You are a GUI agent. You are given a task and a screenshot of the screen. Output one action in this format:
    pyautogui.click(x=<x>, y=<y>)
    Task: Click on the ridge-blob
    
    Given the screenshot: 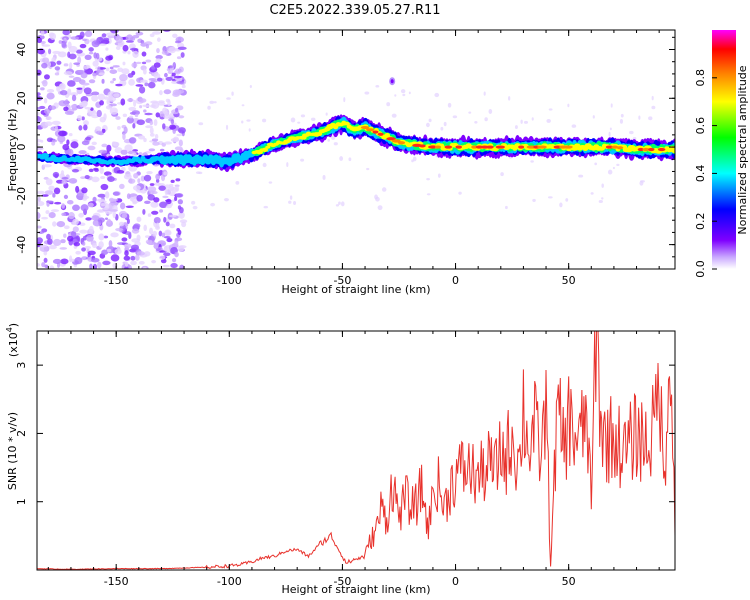 What is the action you would take?
    pyautogui.click(x=265, y=150)
    